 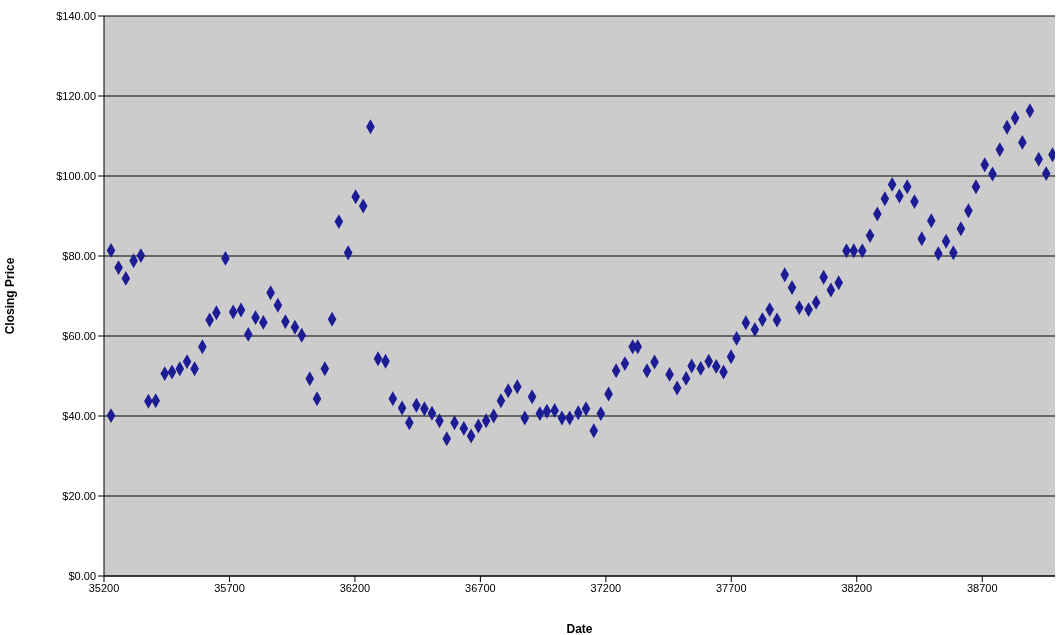 What do you see at coordinates (76, 175) in the screenshot?
I see `y-tick-label: $100.00` at bounding box center [76, 175].